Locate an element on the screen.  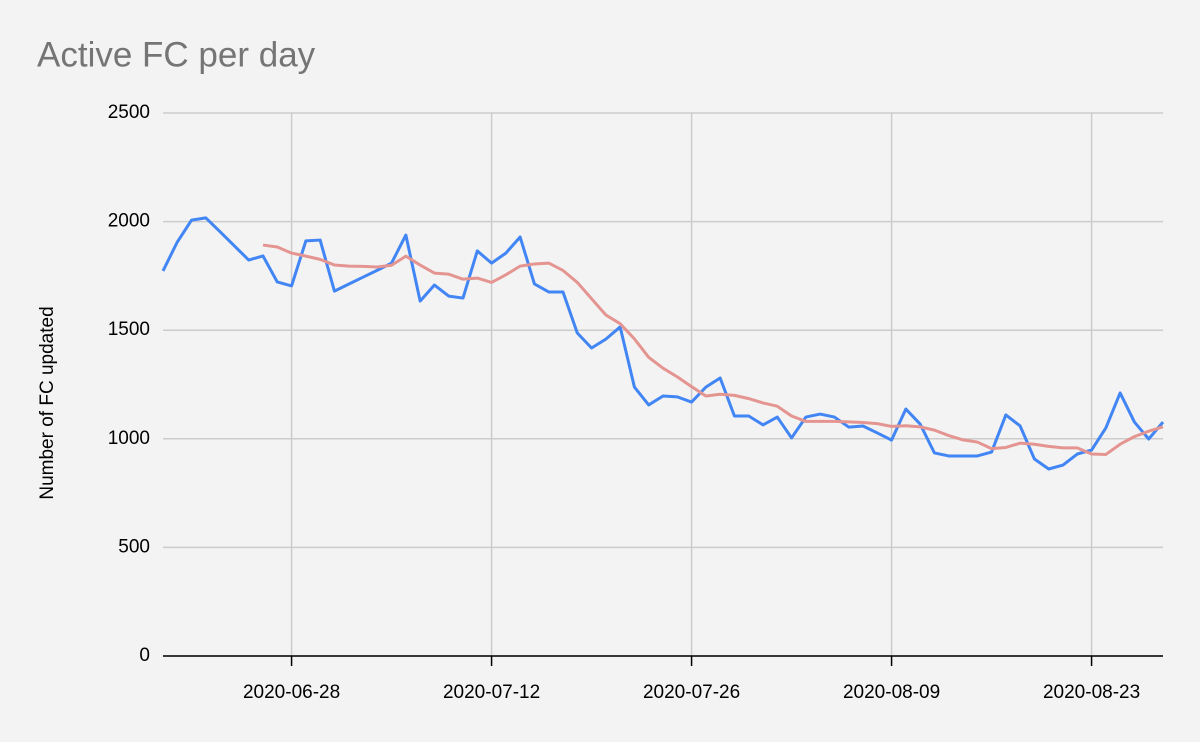
y-tick-label: 1500 is located at coordinates (129, 329).